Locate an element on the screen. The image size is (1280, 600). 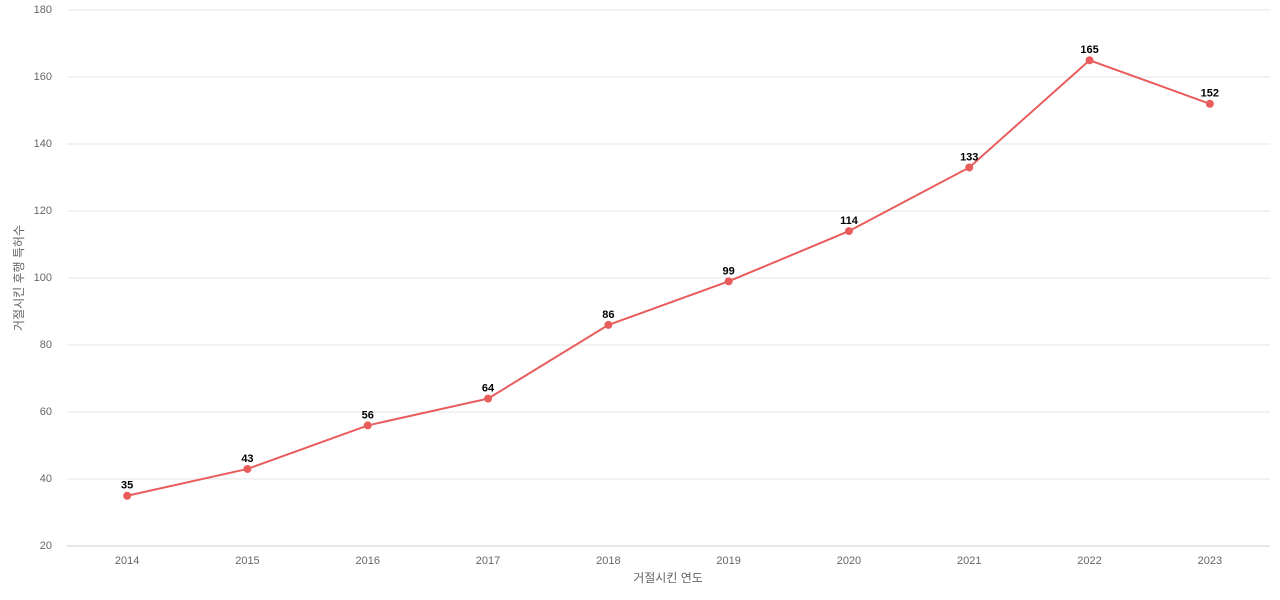
x-tick-label: 2014 is located at coordinates (127, 561).